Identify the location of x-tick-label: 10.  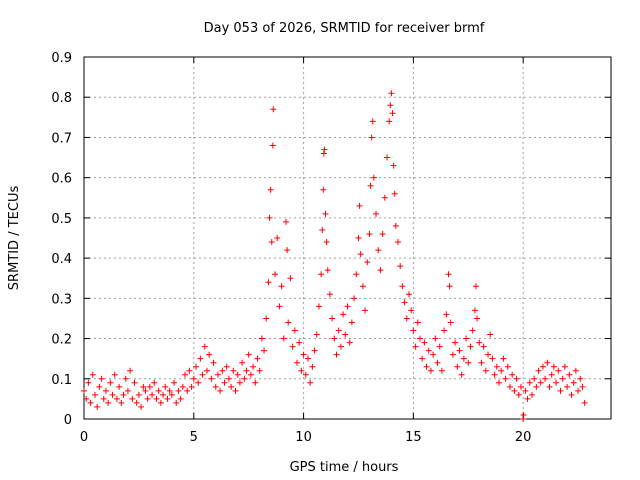
(303, 437).